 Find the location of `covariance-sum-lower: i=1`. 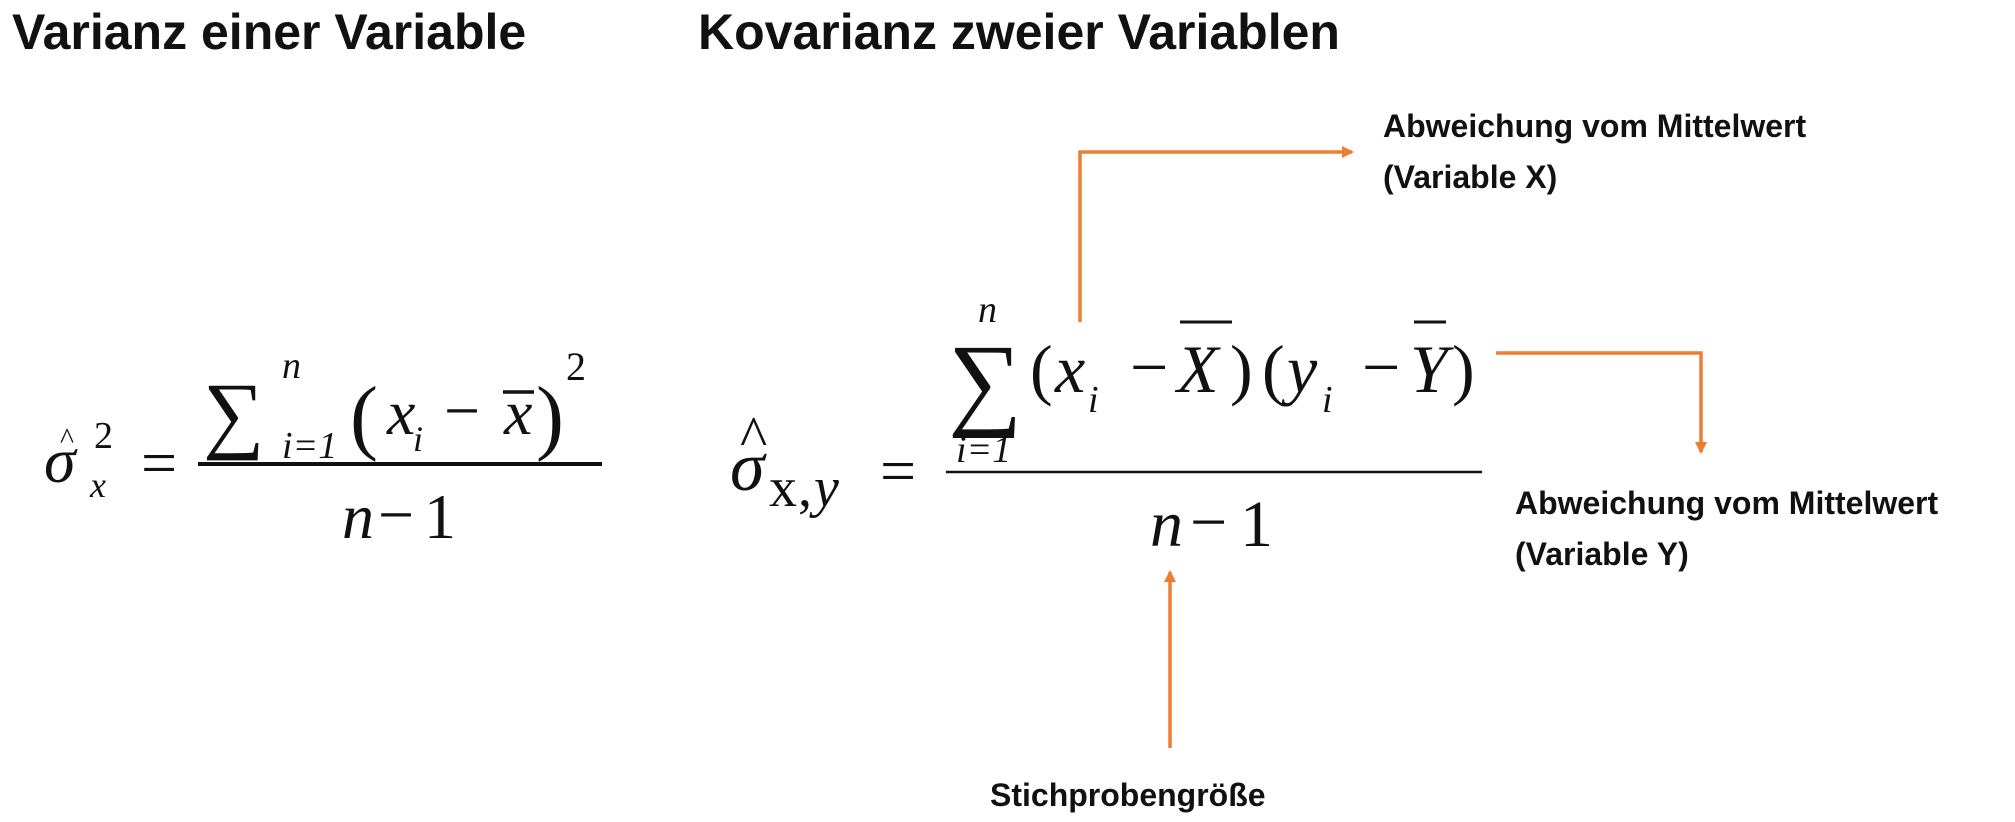

covariance-sum-lower: i=1 is located at coordinates (983, 450).